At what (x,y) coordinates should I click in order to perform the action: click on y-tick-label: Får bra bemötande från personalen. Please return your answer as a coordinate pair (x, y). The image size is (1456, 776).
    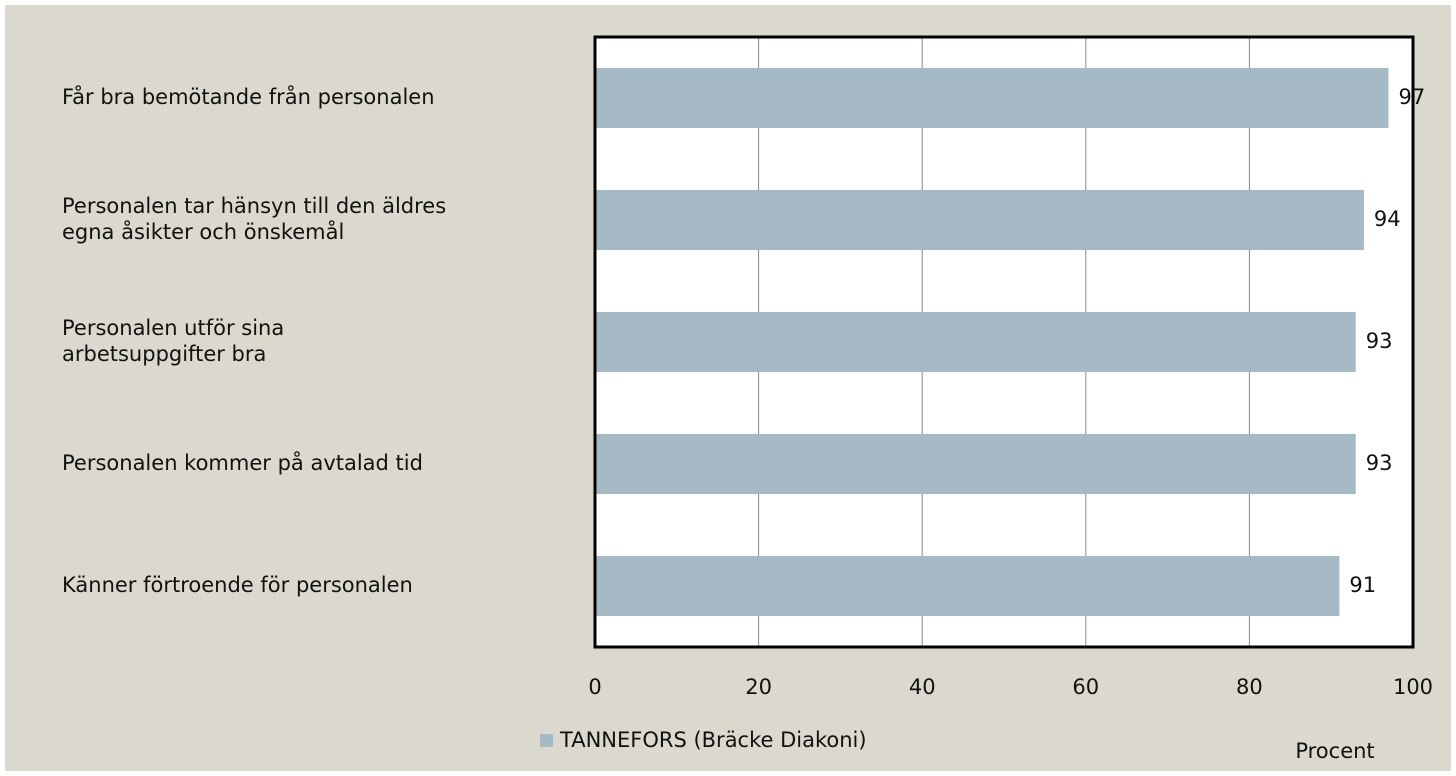
    Looking at the image, I should click on (248, 96).